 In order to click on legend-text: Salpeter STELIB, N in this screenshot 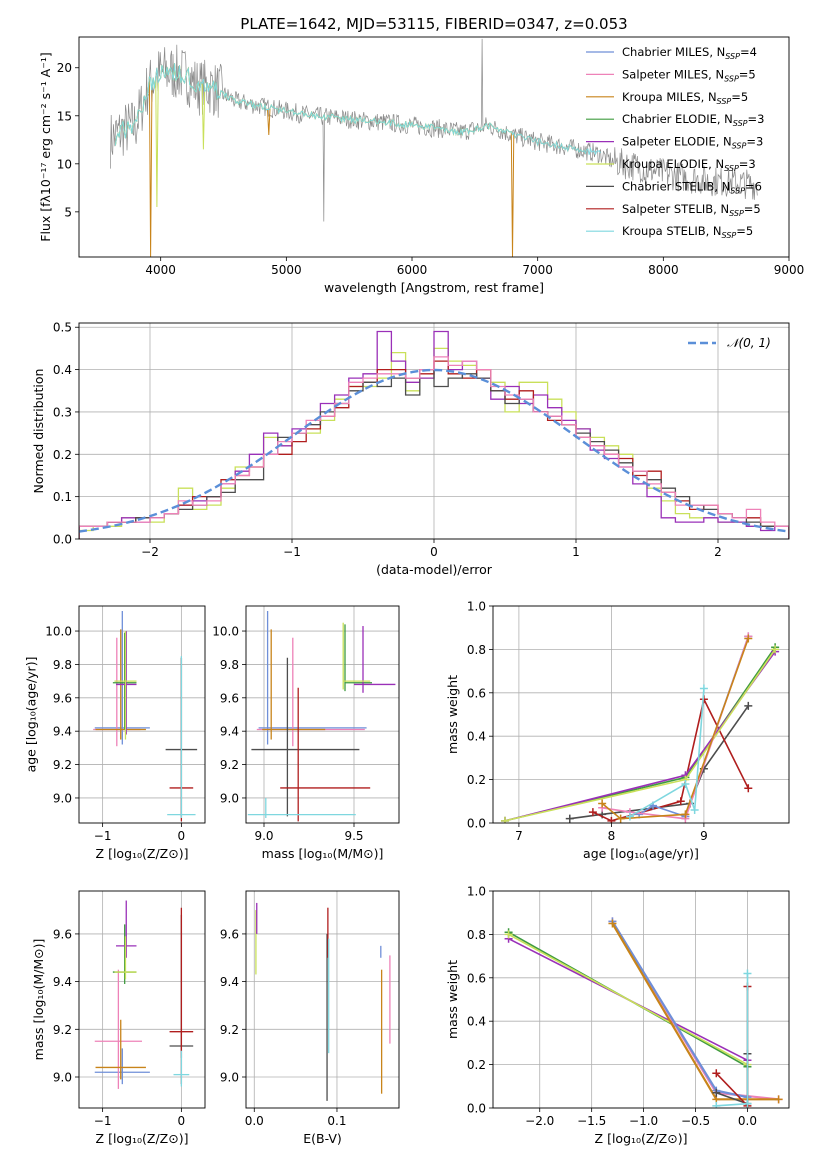, I will do `click(675, 209)`.